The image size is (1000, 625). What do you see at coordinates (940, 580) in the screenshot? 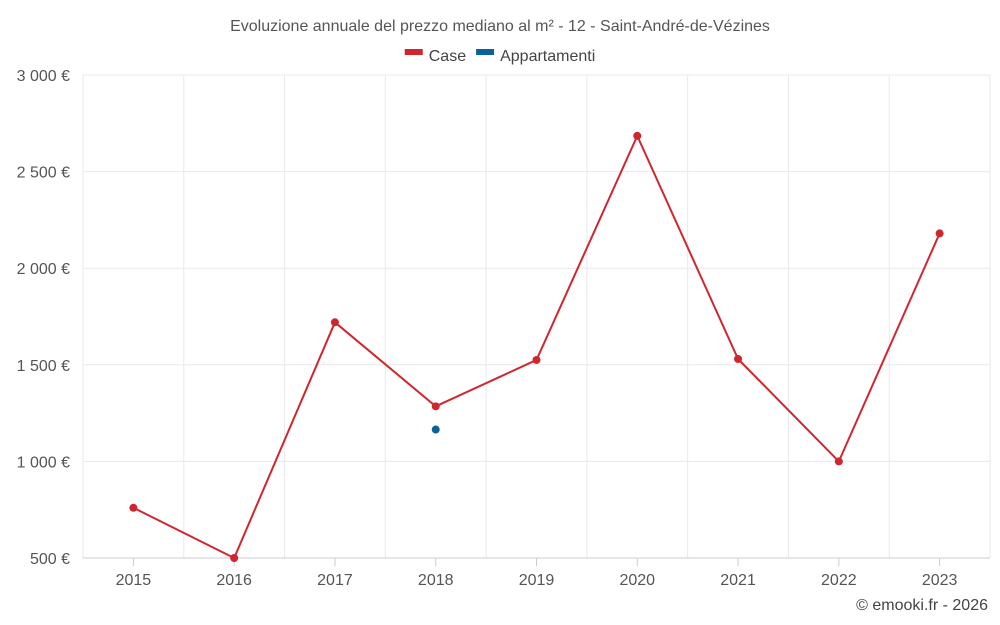
I see `x-tick-label: 2023` at bounding box center [940, 580].